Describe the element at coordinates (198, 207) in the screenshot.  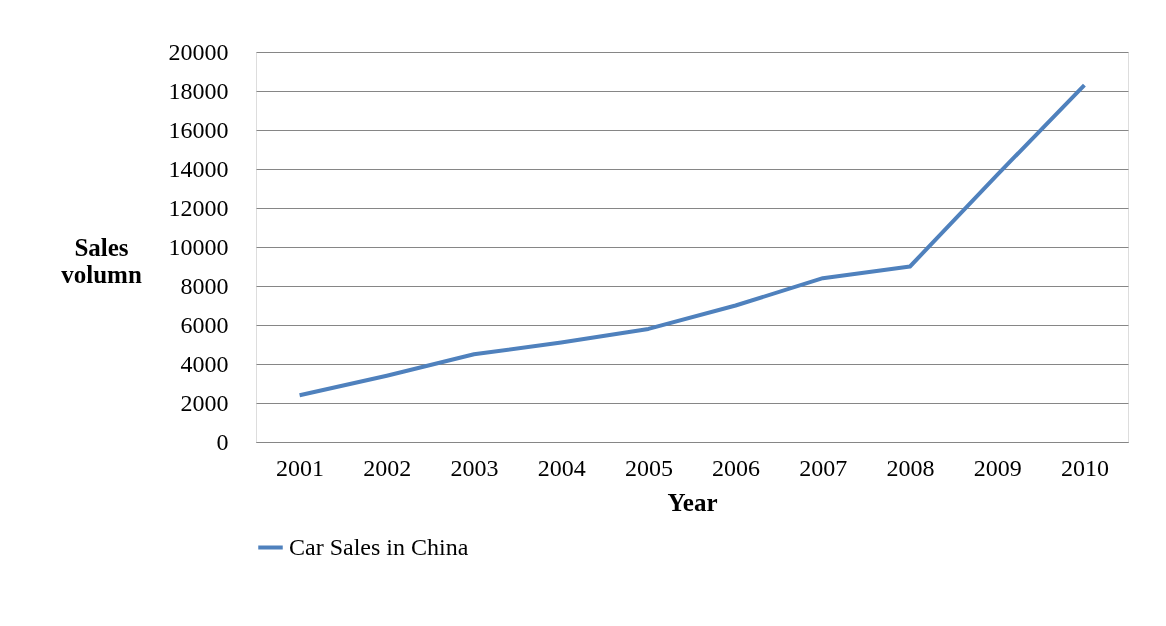
I see `y-tick-label: 12000` at that location.